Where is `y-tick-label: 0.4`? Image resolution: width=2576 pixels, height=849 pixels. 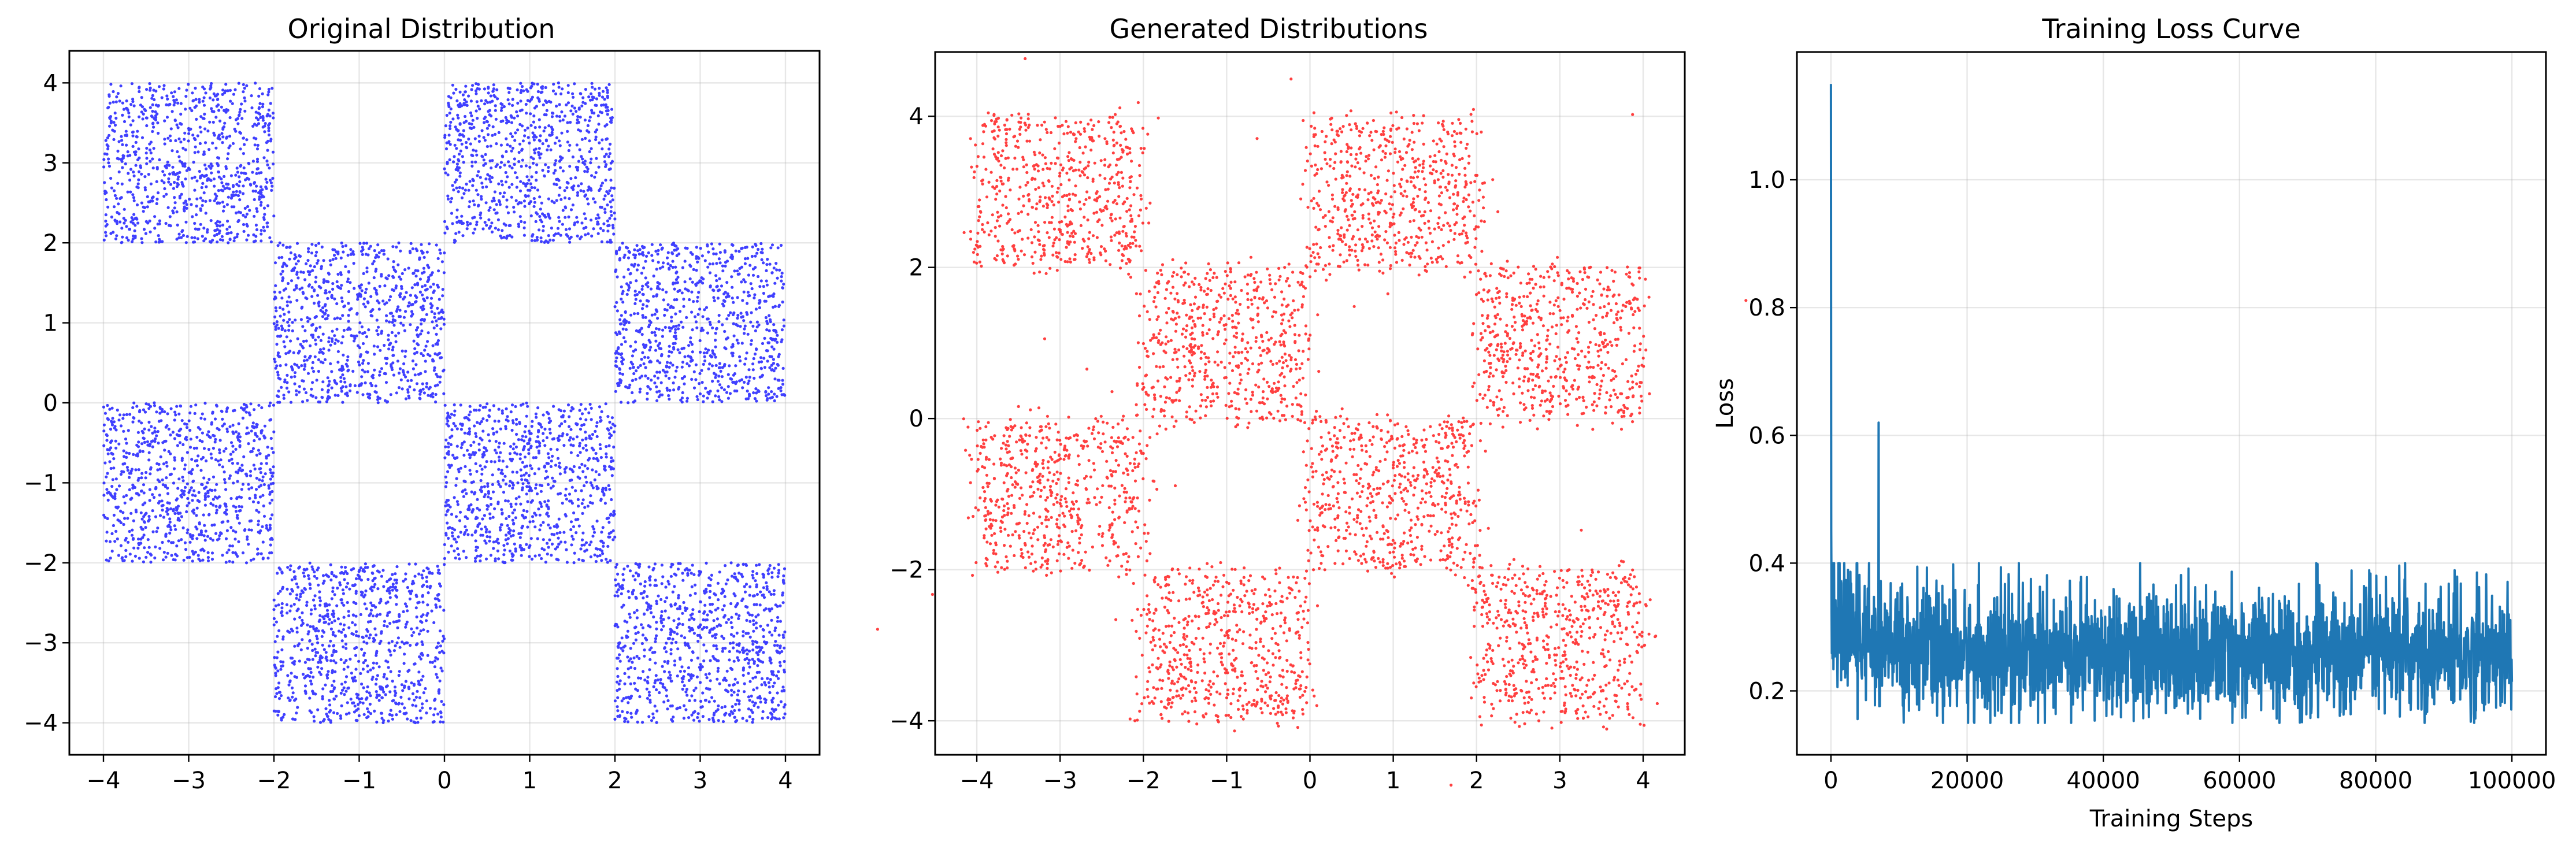 y-tick-label: 0.4 is located at coordinates (1766, 563).